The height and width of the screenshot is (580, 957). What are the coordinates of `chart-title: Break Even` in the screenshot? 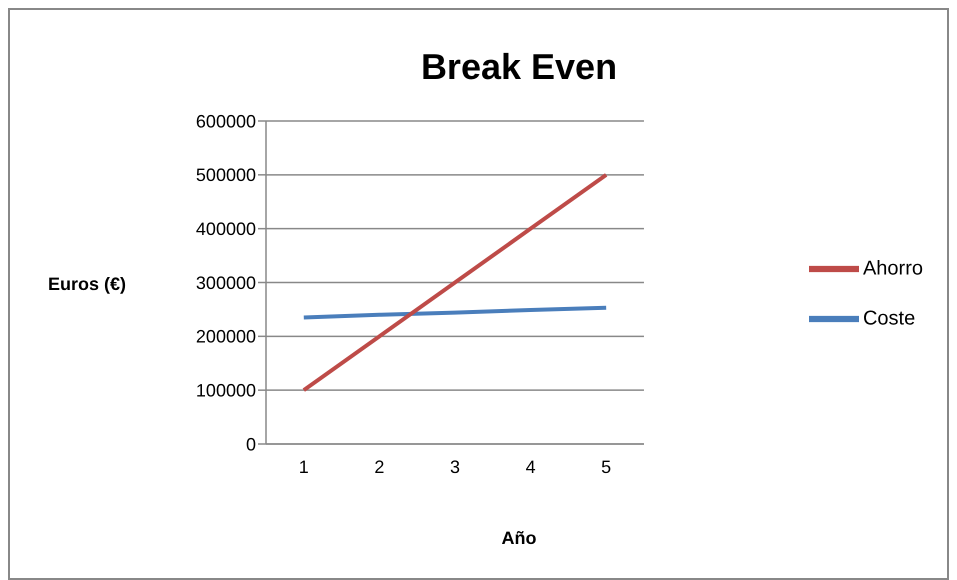 It's located at (519, 67).